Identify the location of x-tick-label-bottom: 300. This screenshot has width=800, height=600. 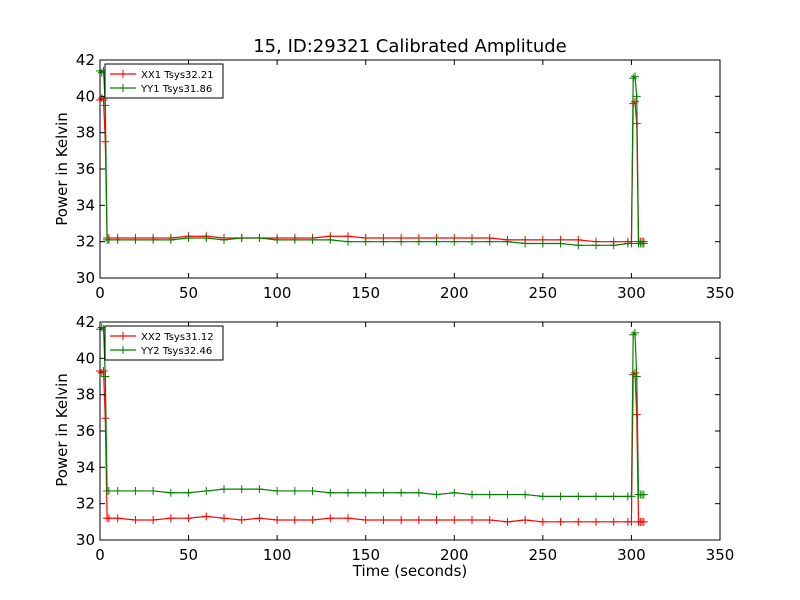
(631, 555).